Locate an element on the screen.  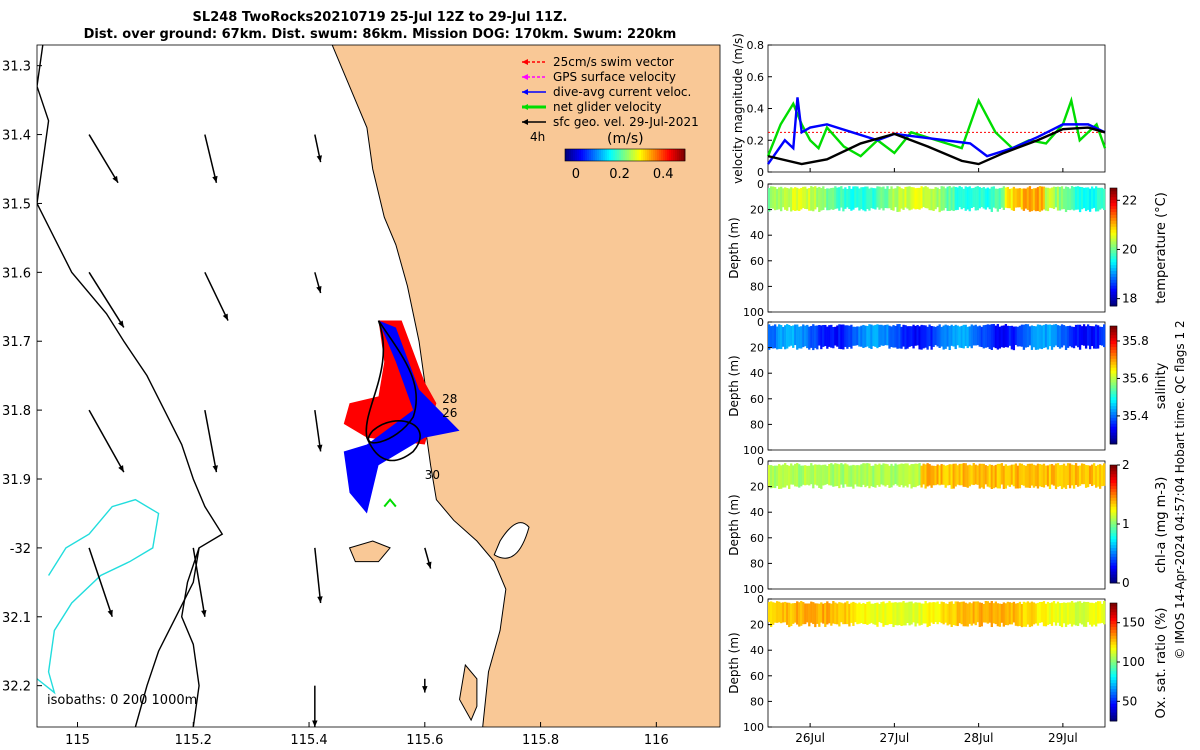
colorbar-frame is located at coordinates (1113, 662).